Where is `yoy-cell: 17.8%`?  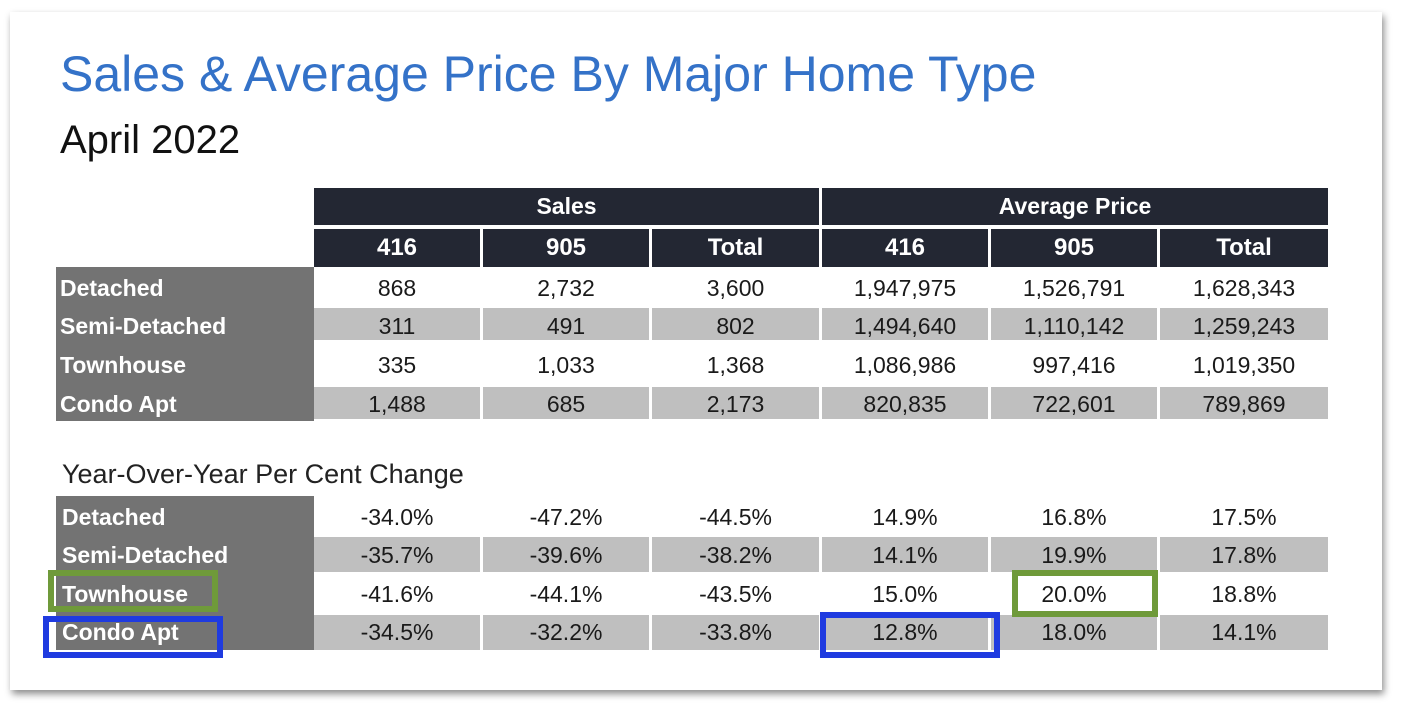 yoy-cell: 17.8% is located at coordinates (1244, 555).